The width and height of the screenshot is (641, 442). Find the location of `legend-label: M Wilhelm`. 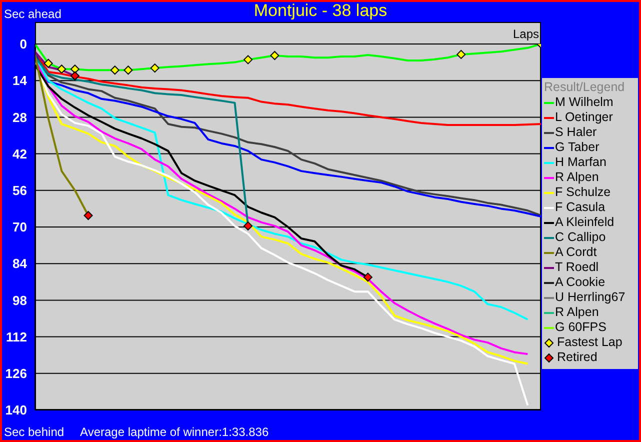

legend-label: M Wilhelm is located at coordinates (584, 102).